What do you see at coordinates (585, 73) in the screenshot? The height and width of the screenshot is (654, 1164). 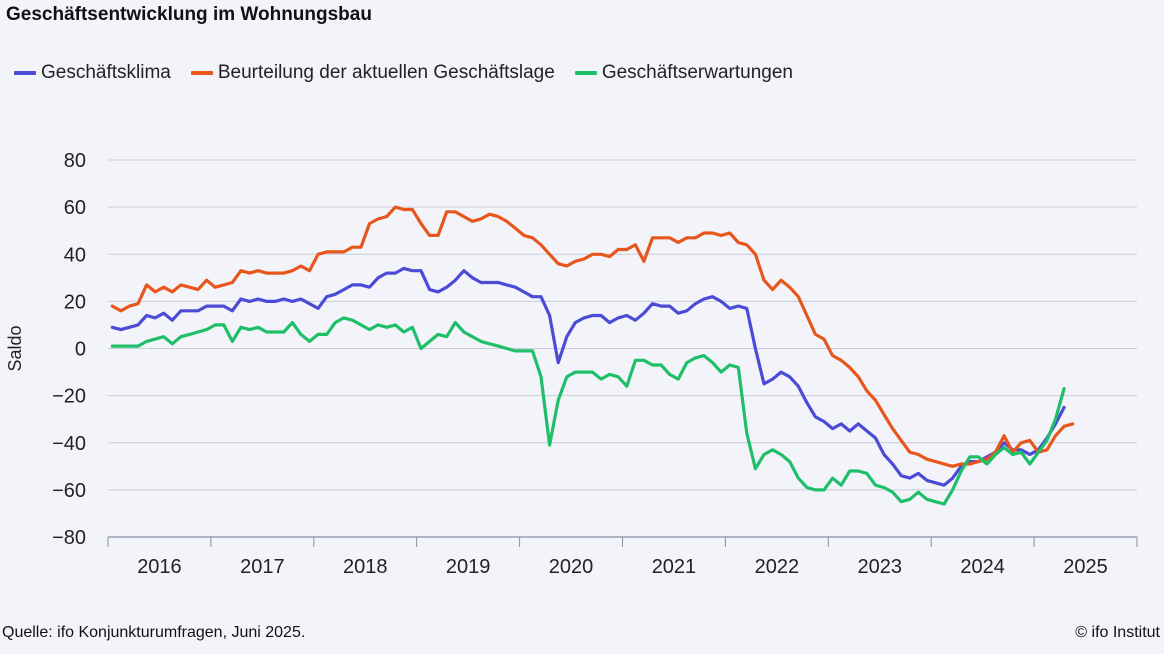 I see `legend-swatch-geschaeftserwartungen` at bounding box center [585, 73].